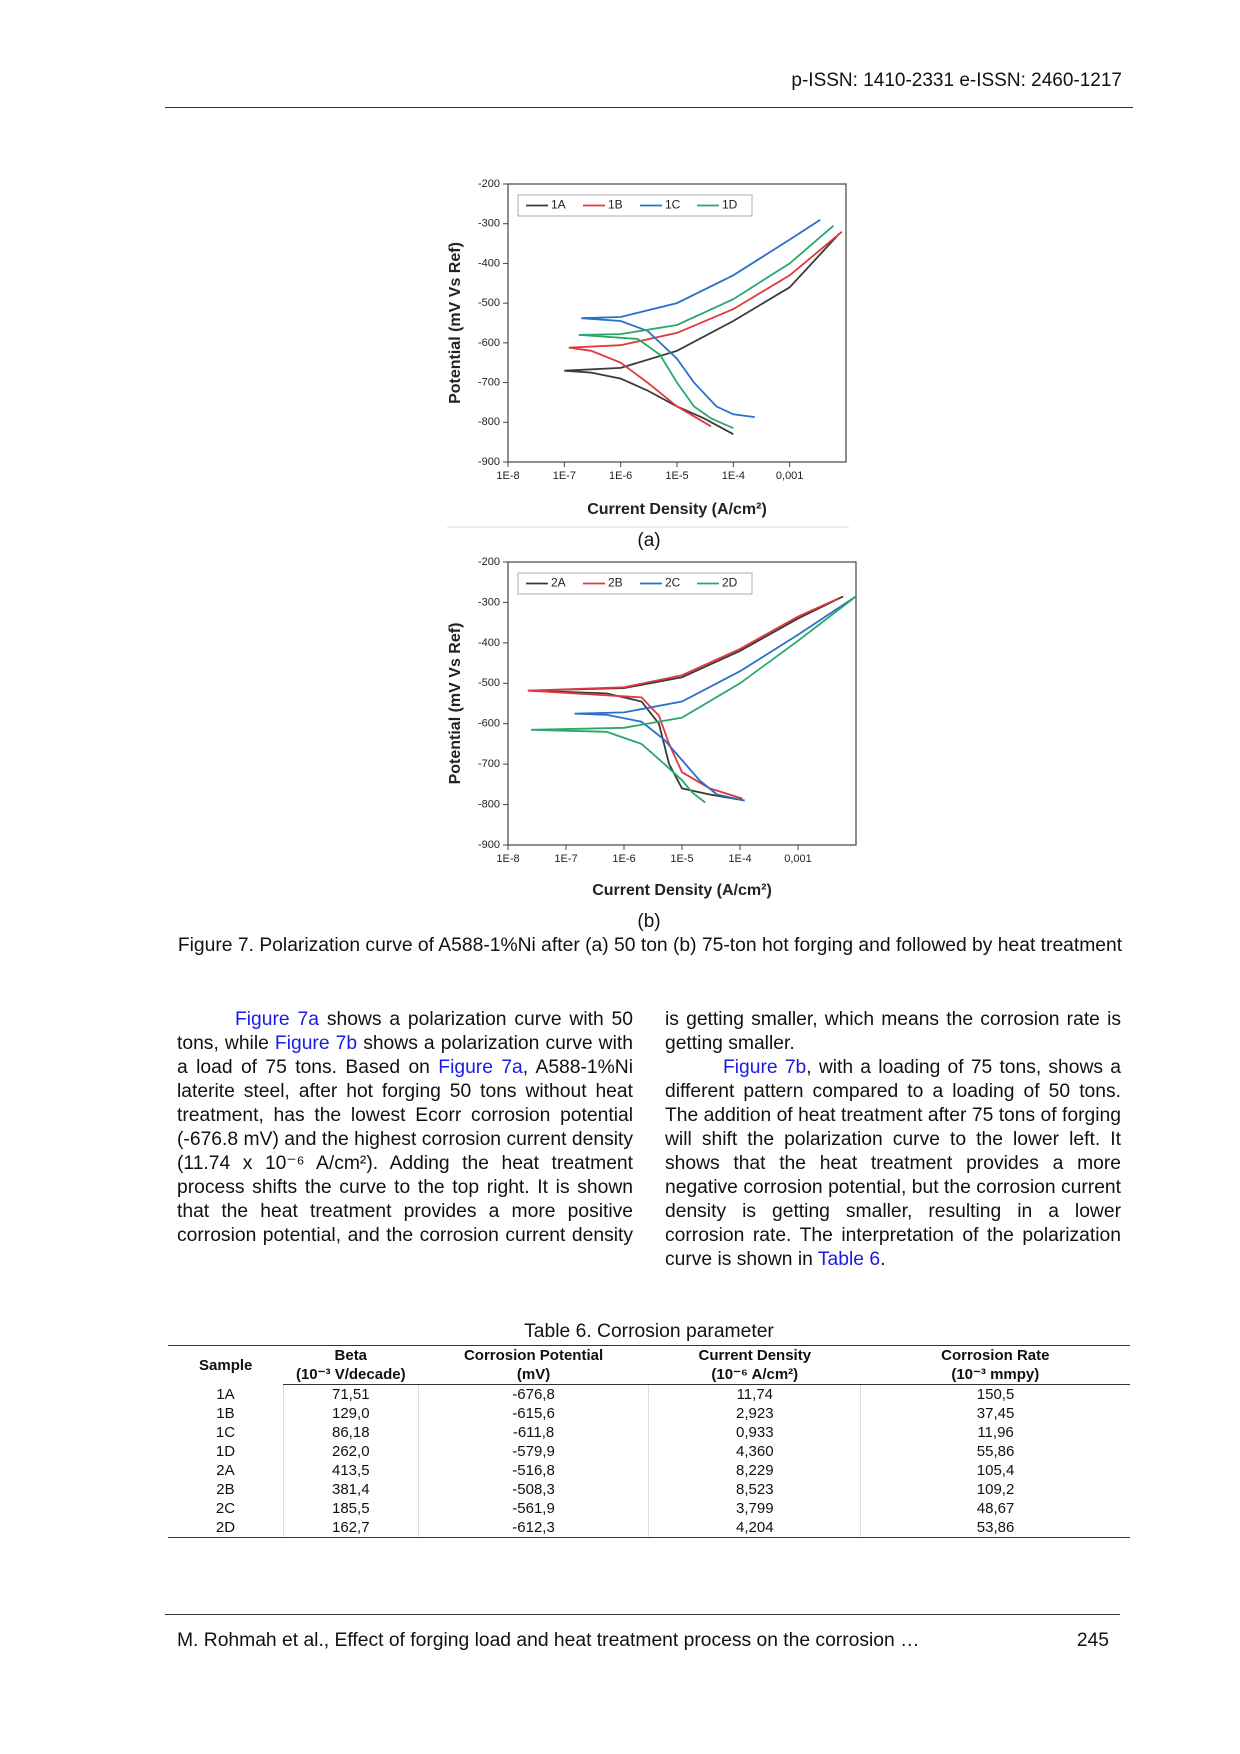 Image resolution: width=1240 pixels, height=1754 pixels. Describe the element at coordinates (883, 1259) in the screenshot. I see `text-run: .` at that location.